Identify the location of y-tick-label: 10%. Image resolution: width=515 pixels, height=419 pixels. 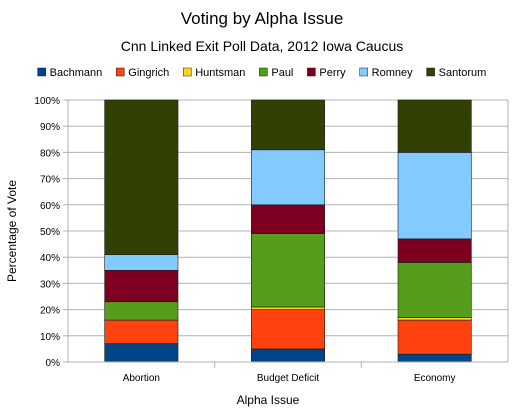
(50, 337).